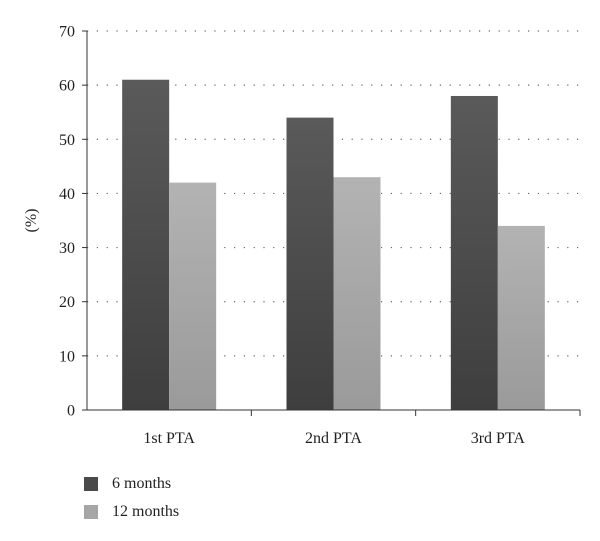 The width and height of the screenshot is (600, 541). Describe the element at coordinates (67, 32) in the screenshot. I see `y-tick-label: 70` at that location.